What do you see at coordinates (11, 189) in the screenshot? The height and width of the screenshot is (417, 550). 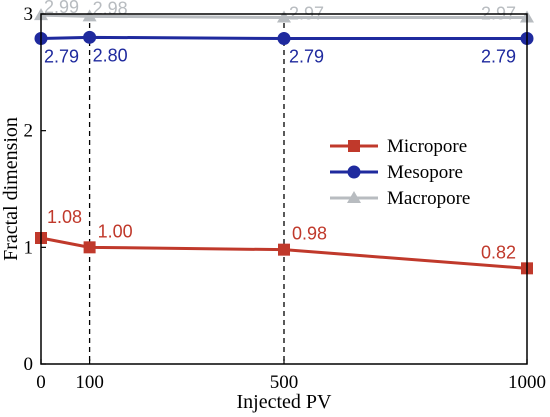 I see `y-axis-title: Fractal dimension` at bounding box center [11, 189].